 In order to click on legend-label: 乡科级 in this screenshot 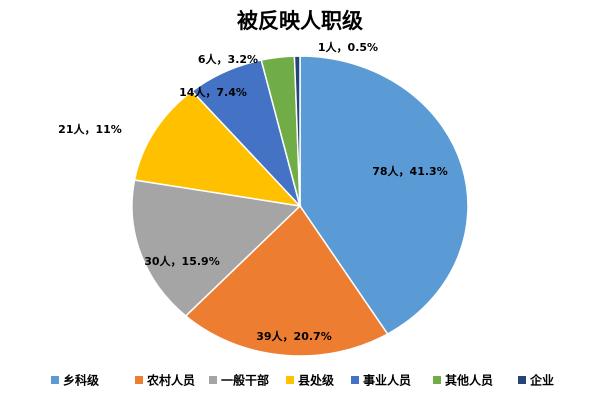, I will do `click(81, 380)`.